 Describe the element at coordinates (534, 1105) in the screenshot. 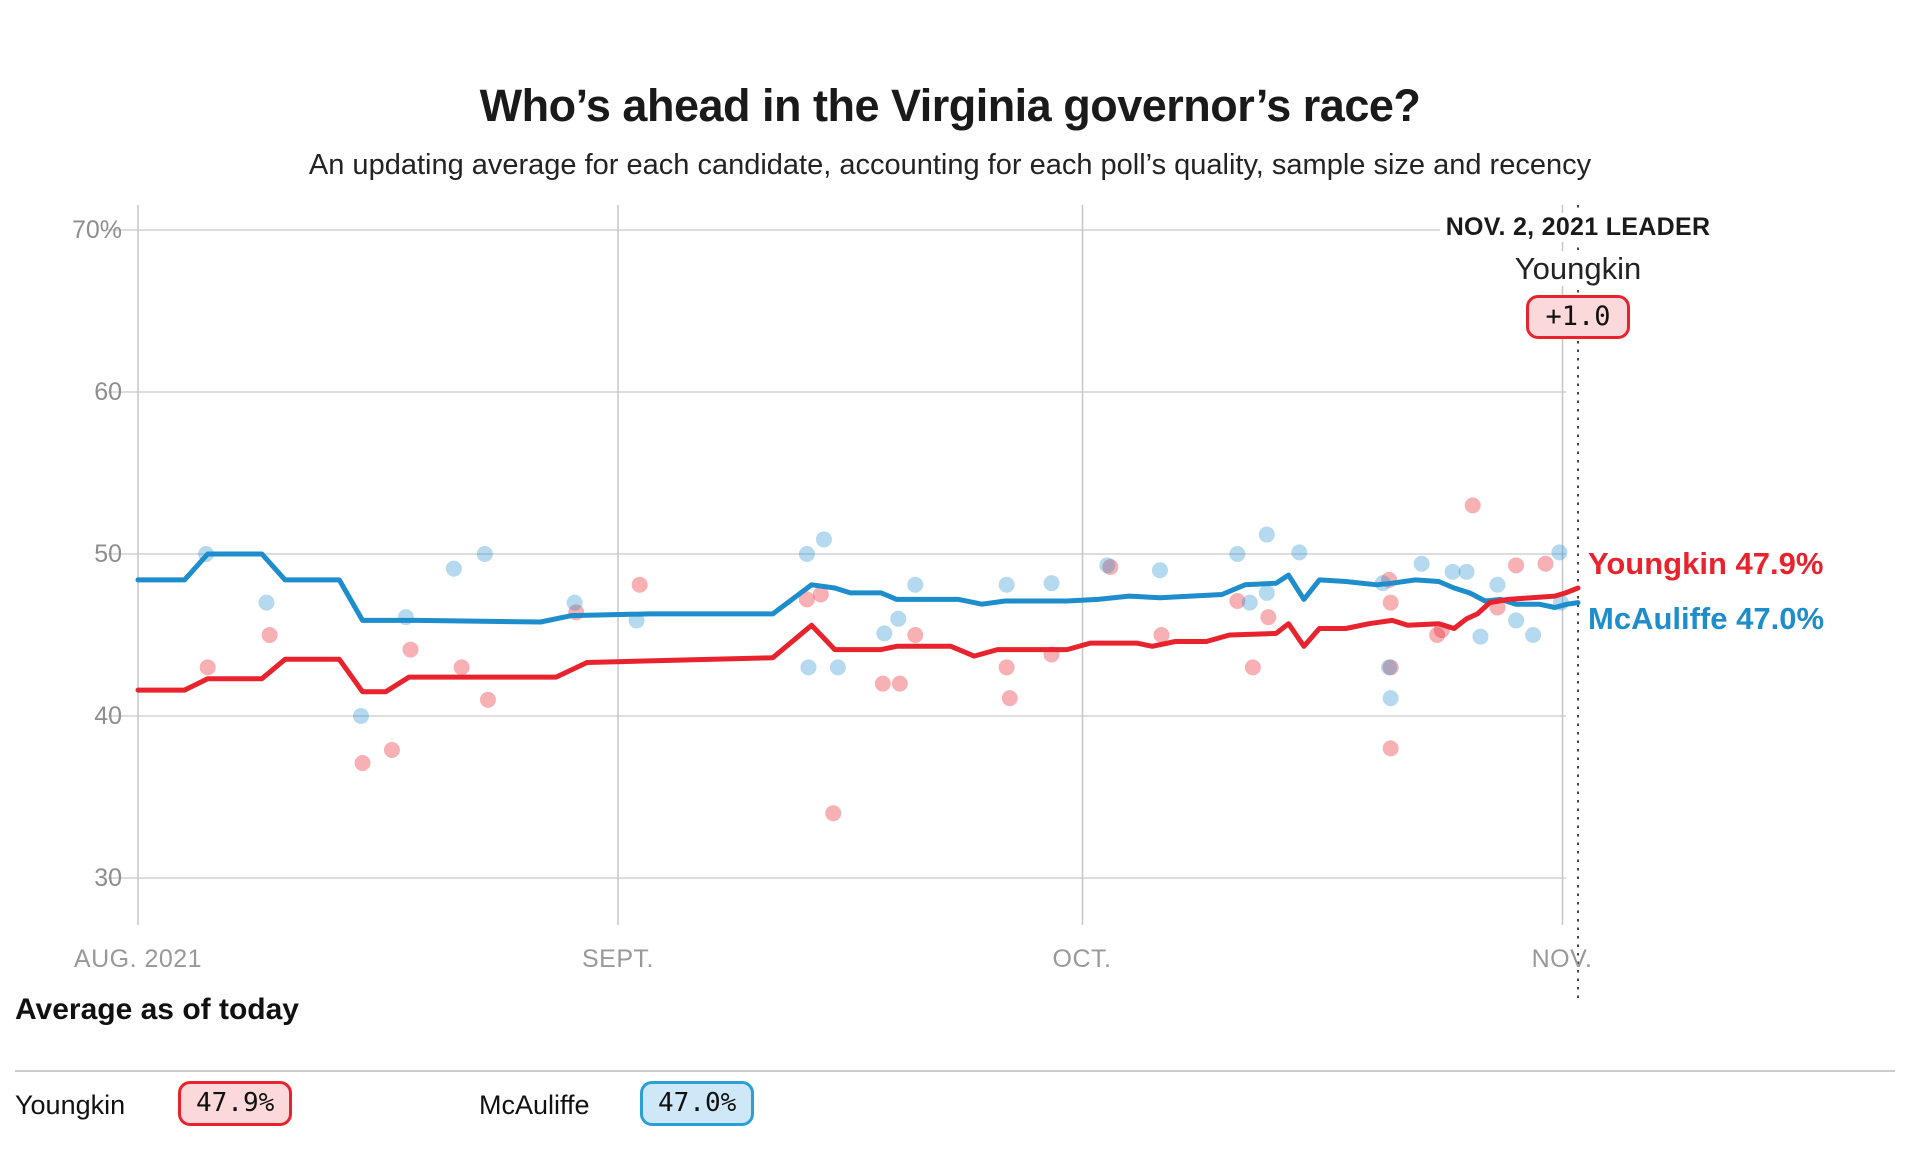

I see `legend-name-mcauliffe: McAuliffe` at that location.